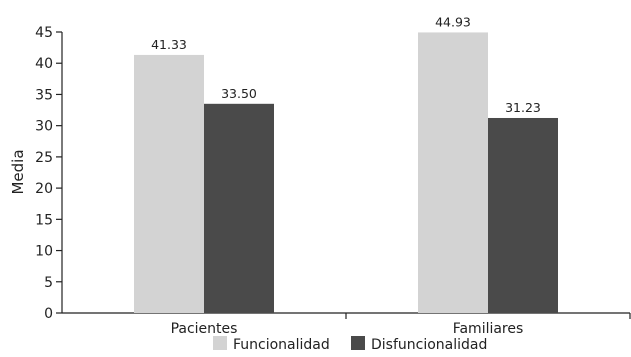 Image resolution: width=631 pixels, height=357 pixels. Describe the element at coordinates (523, 215) in the screenshot. I see `bar-disfuncionalidad-familiares` at that location.